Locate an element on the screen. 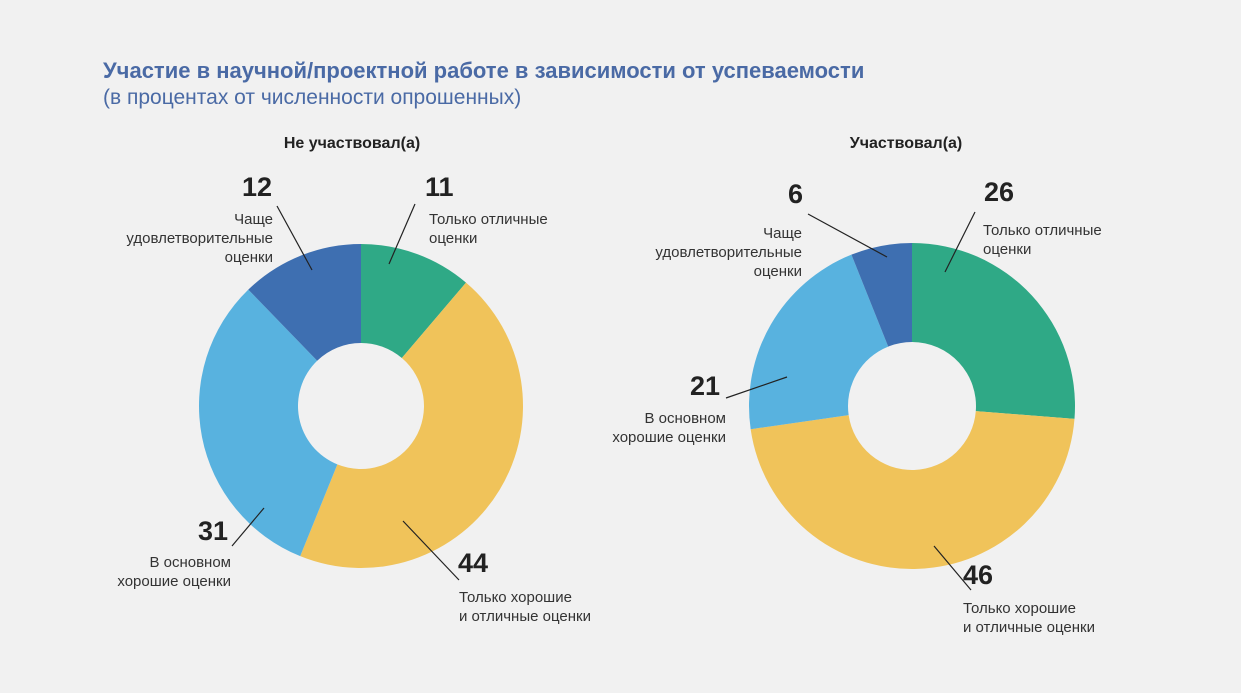 The width and height of the screenshot is (1241, 693). value-label: 26 is located at coordinates (999, 192).